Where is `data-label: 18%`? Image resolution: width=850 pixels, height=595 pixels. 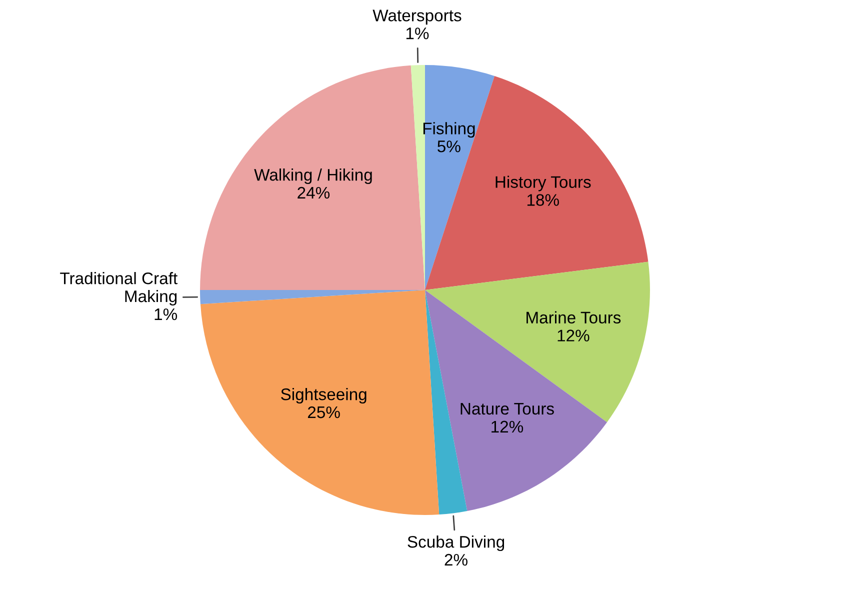 data-label: 18% is located at coordinates (543, 200).